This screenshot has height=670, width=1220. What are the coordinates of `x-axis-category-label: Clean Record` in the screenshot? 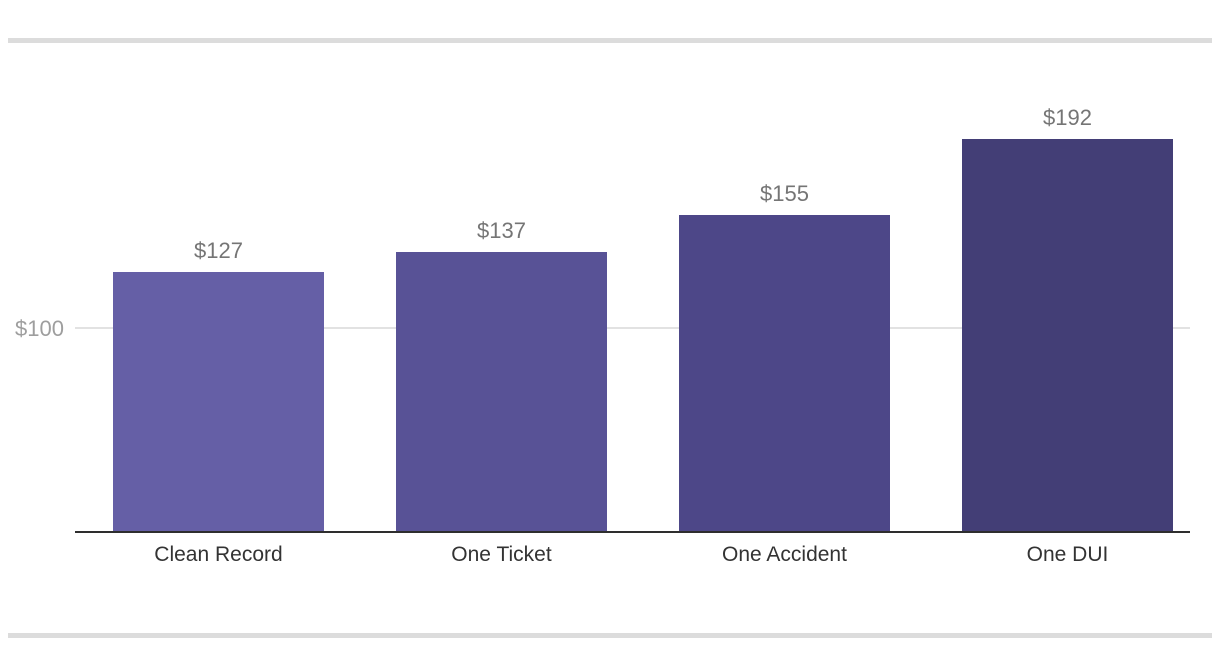 It's located at (218, 554).